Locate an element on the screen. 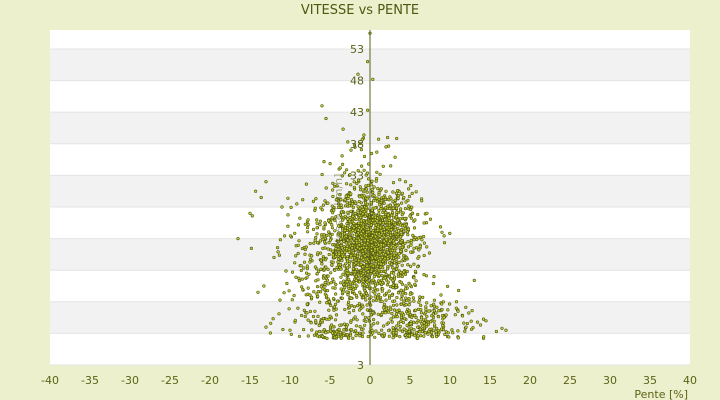  x-axis-label: Pente [%] is located at coordinates (661, 394).